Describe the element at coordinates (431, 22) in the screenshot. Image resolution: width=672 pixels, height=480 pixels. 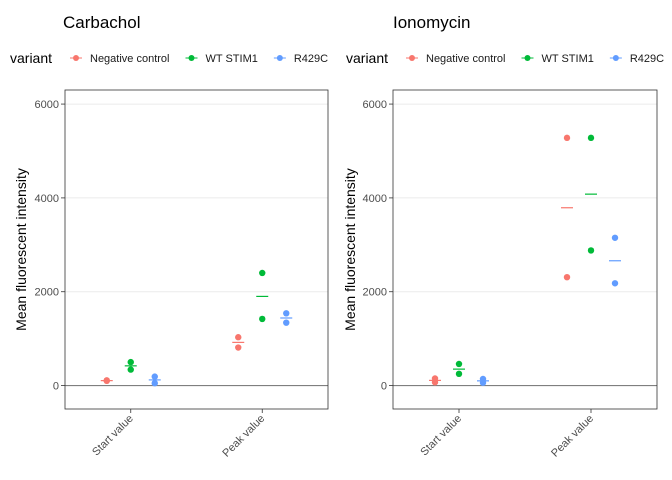
I see `chart-title: Ionomycin` at that location.